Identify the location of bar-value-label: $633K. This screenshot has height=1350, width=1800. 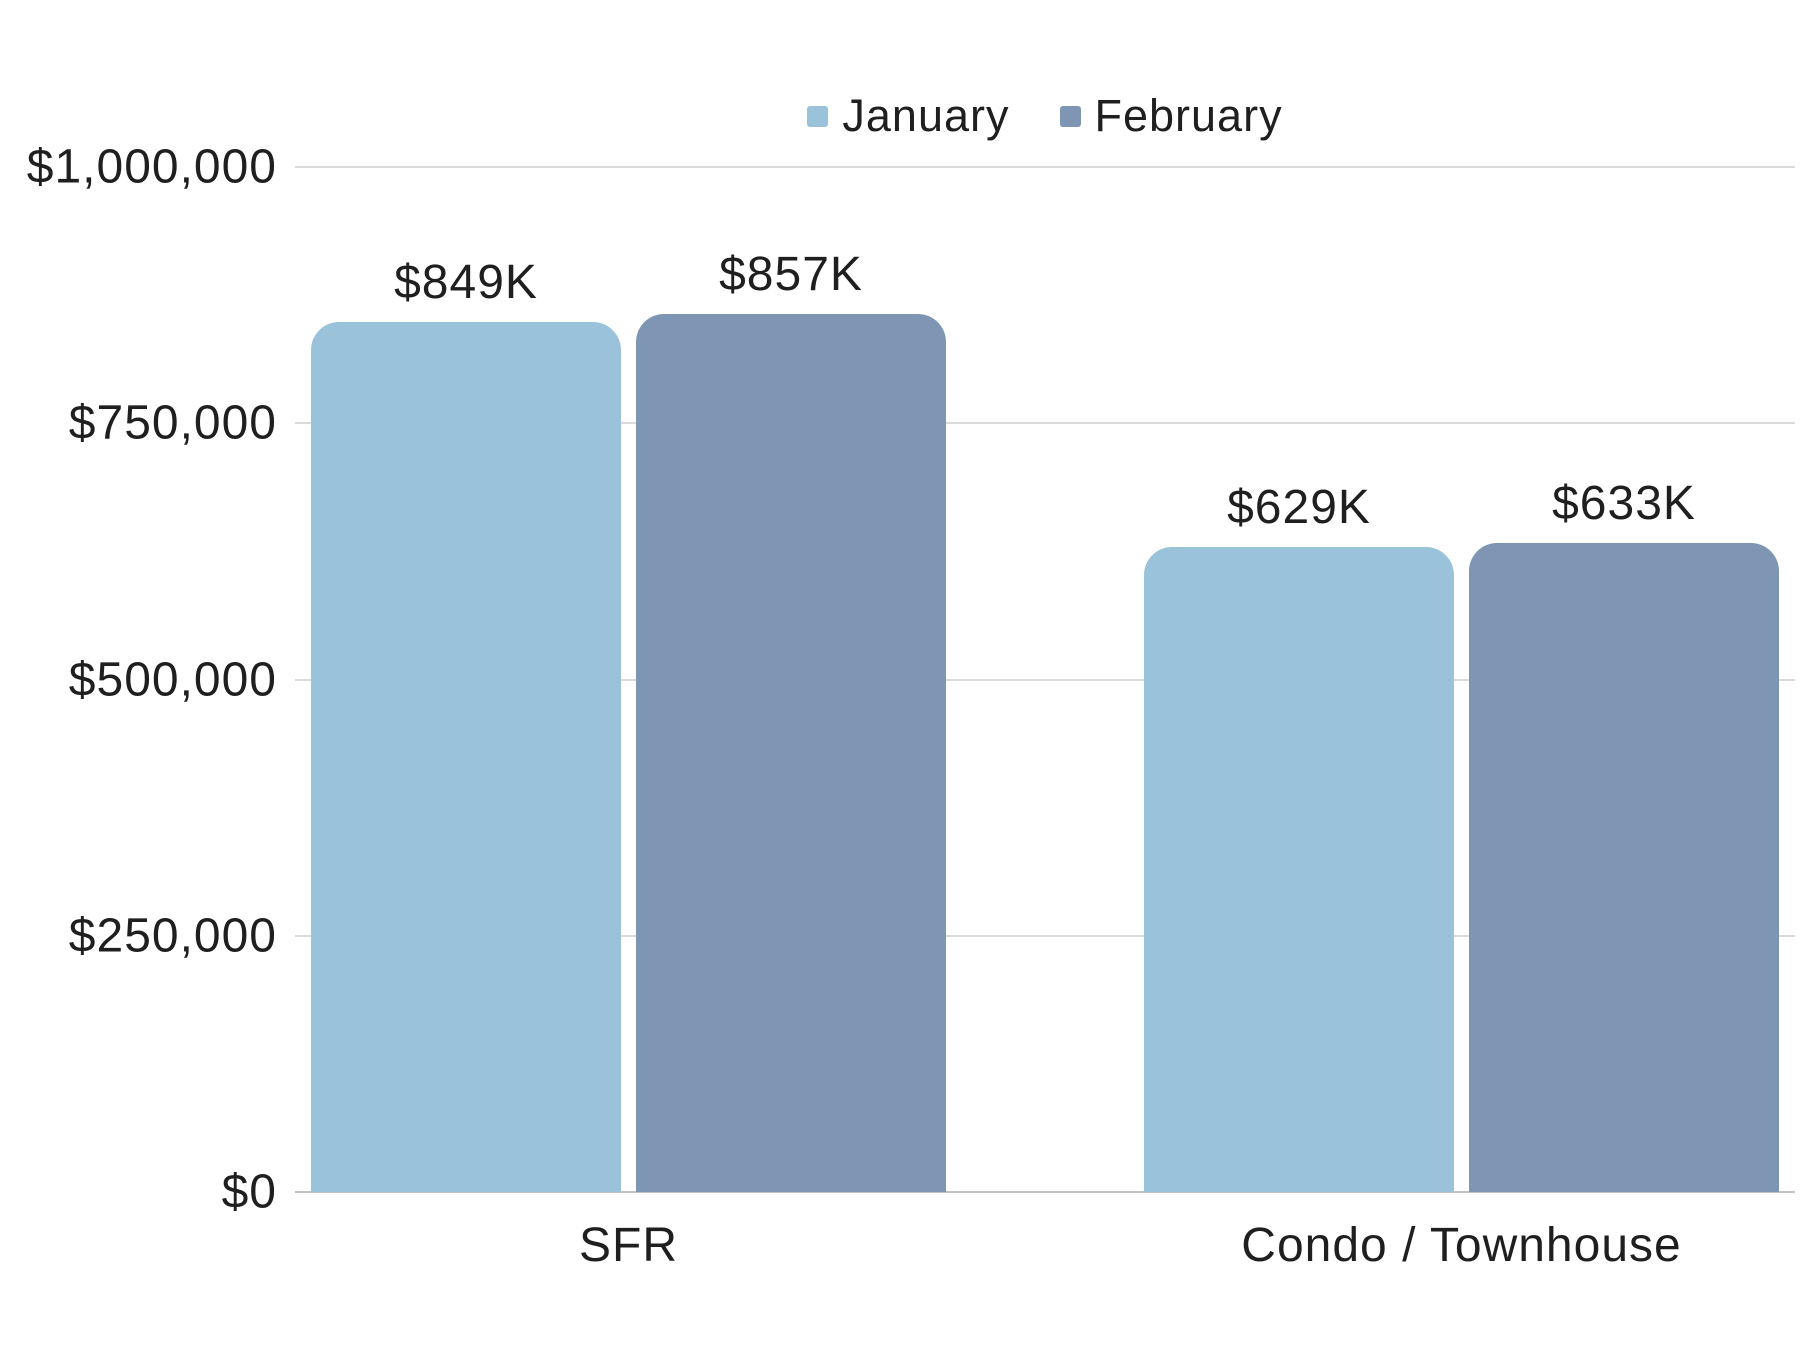
(1624, 504).